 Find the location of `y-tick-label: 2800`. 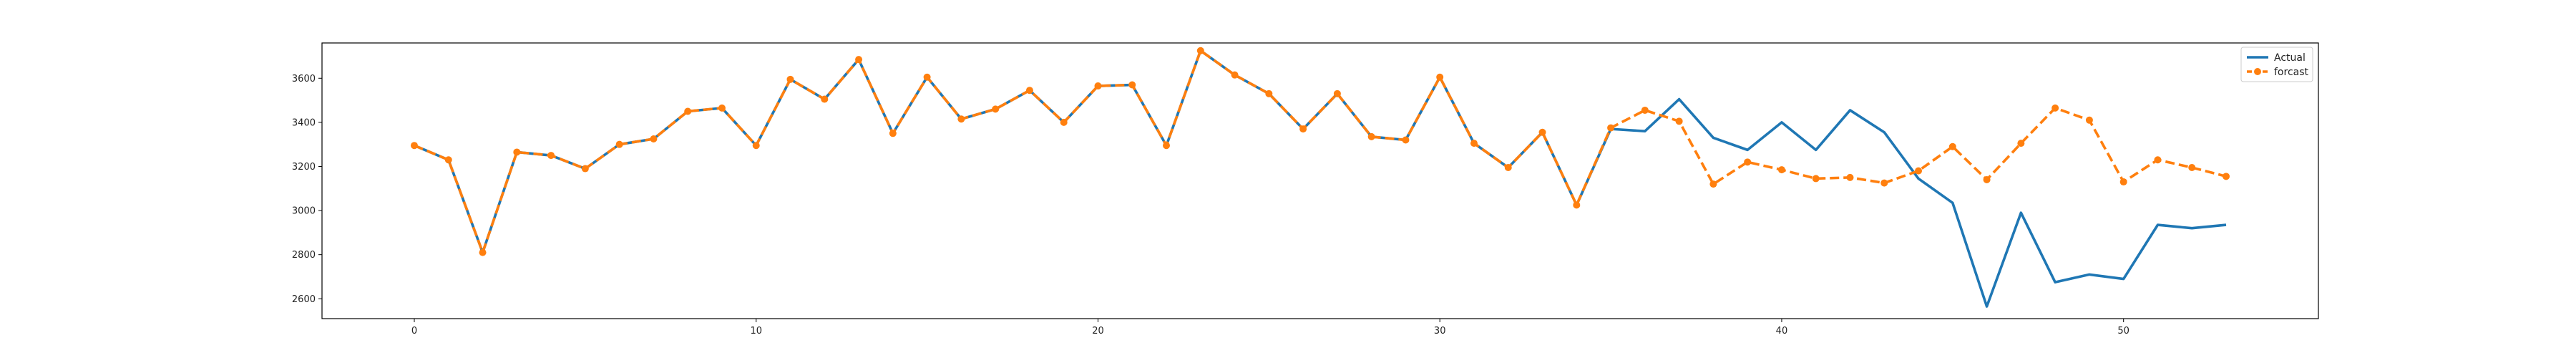

y-tick-label: 2800 is located at coordinates (304, 255).